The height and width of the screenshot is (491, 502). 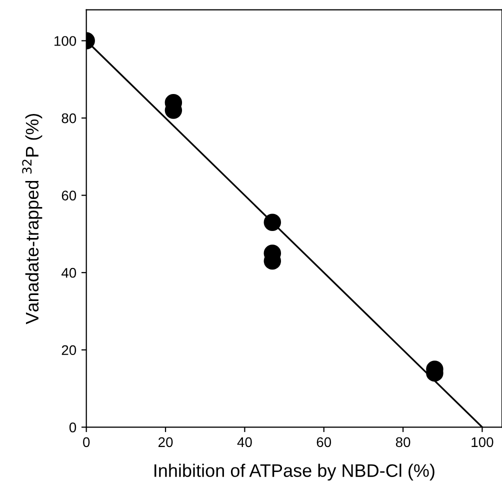 What do you see at coordinates (86, 442) in the screenshot?
I see `x-tick-label: 0` at bounding box center [86, 442].